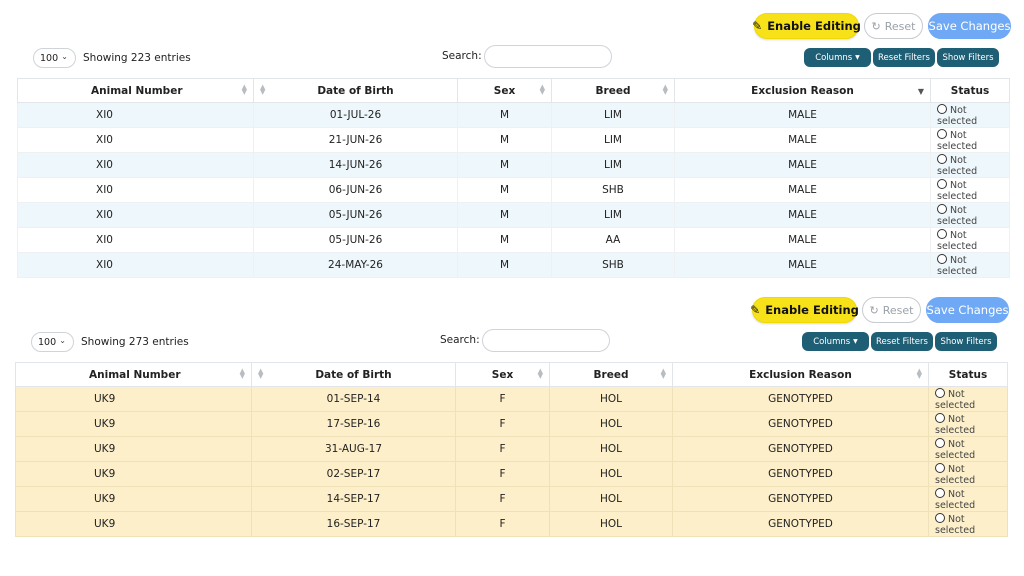 Image resolution: width=1024 pixels, height=576 pixels. What do you see at coordinates (513, 265) in the screenshot?
I see `table-row: XI0 24-MAY-26 M SHB MALE Not selected` at bounding box center [513, 265].